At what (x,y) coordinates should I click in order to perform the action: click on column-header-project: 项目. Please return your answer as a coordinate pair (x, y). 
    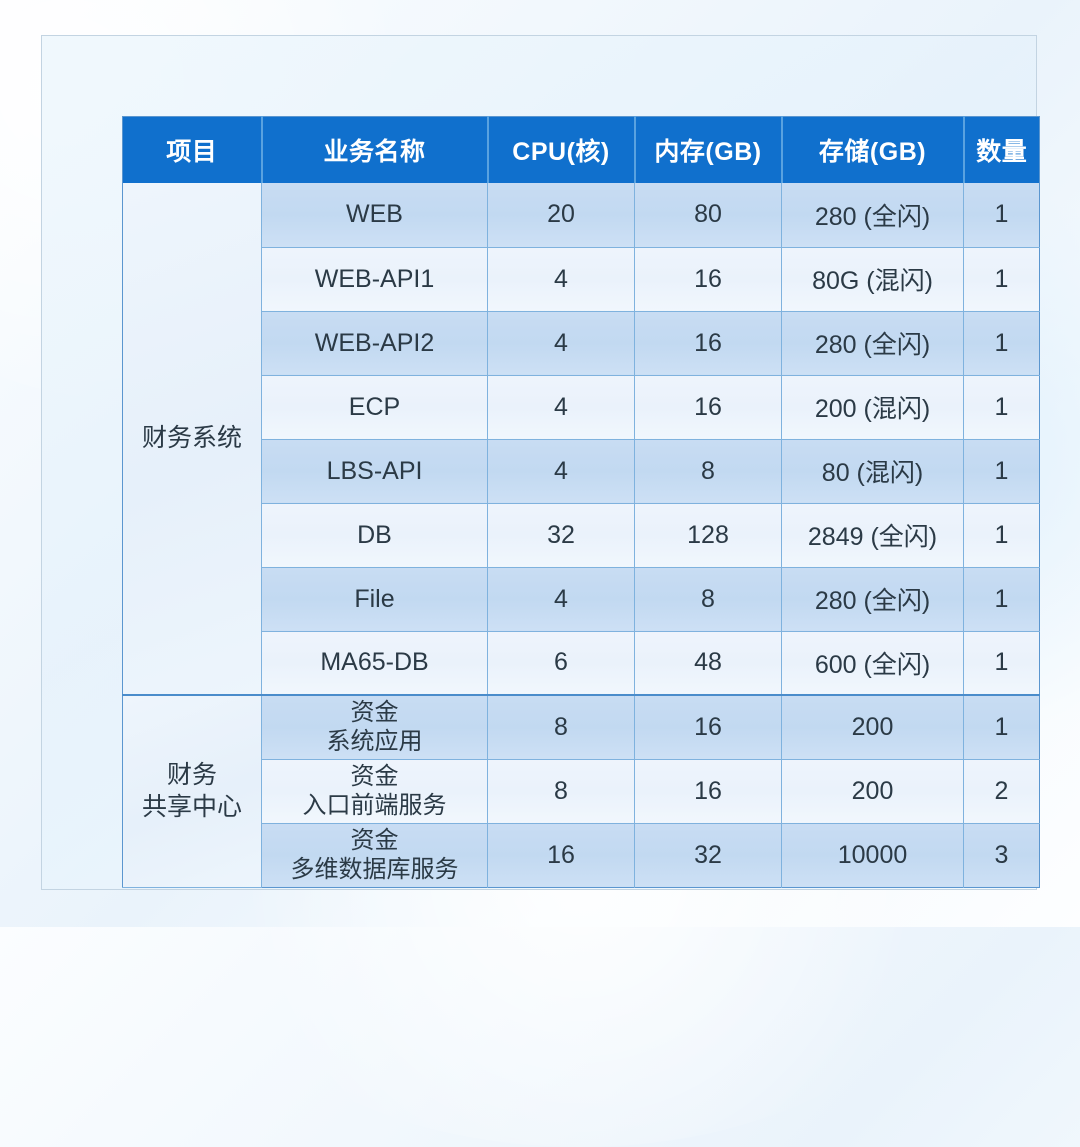
    Looking at the image, I should click on (192, 149).